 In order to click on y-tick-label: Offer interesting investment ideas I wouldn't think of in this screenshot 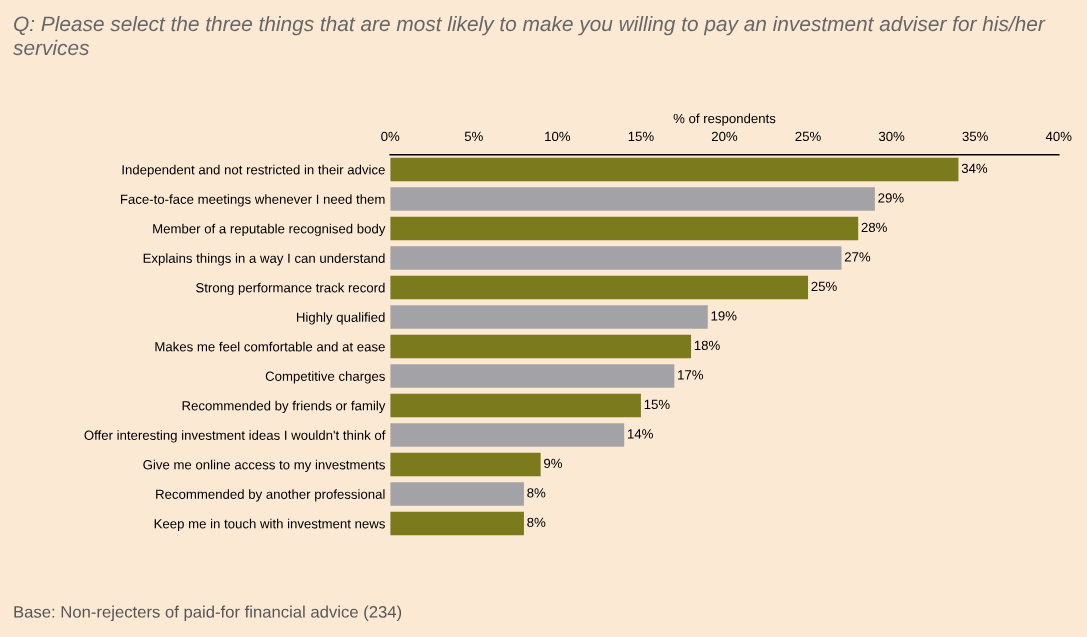, I will do `click(235, 436)`.